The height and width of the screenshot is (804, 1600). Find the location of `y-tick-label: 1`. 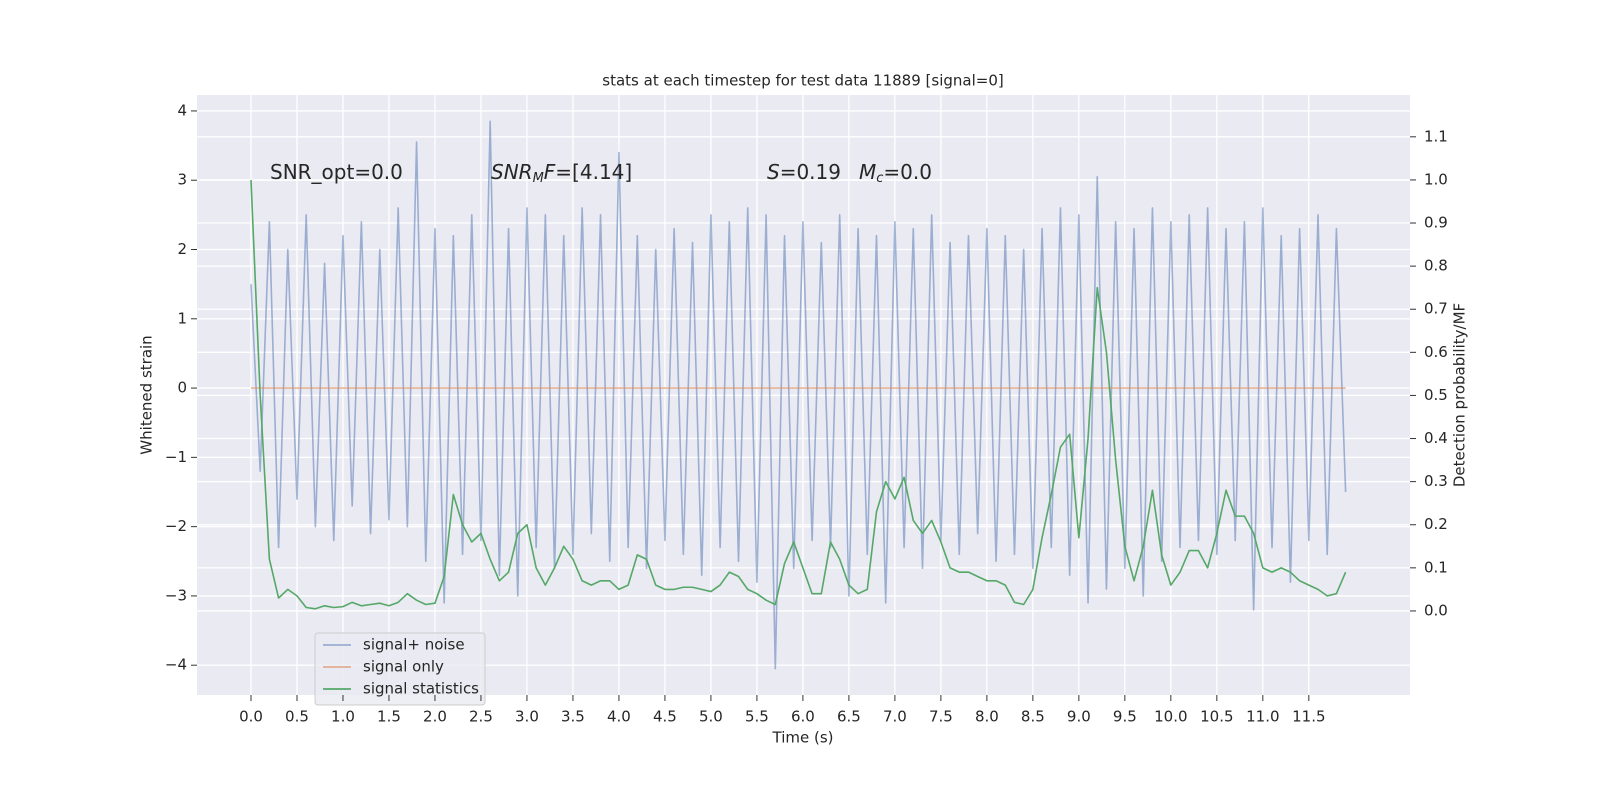

y-tick-label: 1 is located at coordinates (182, 318).